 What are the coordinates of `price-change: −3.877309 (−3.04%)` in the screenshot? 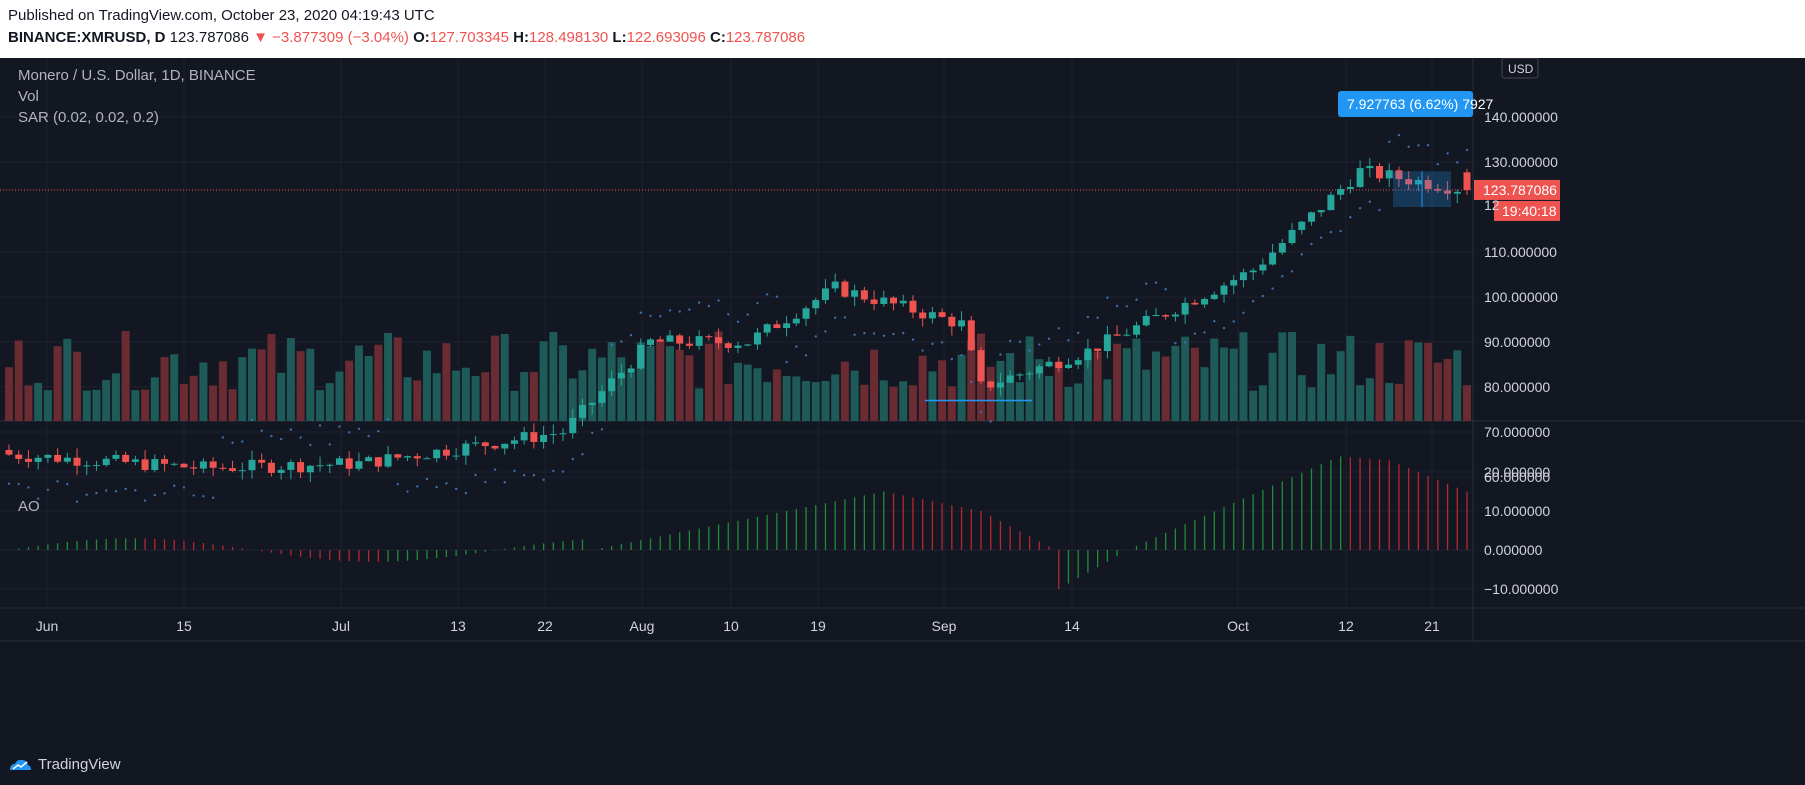 It's located at (340, 37).